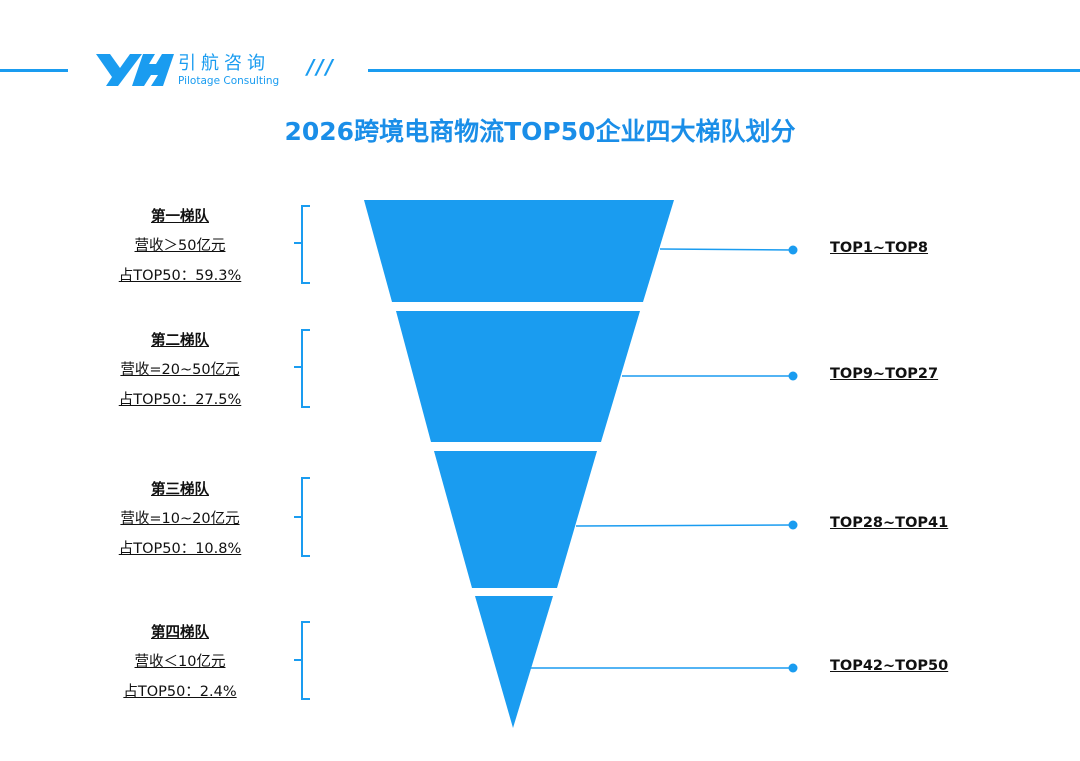 Image resolution: width=1080 pixels, height=761 pixels. I want to click on brand-name-en: Pilotage Consulting, so click(229, 81).